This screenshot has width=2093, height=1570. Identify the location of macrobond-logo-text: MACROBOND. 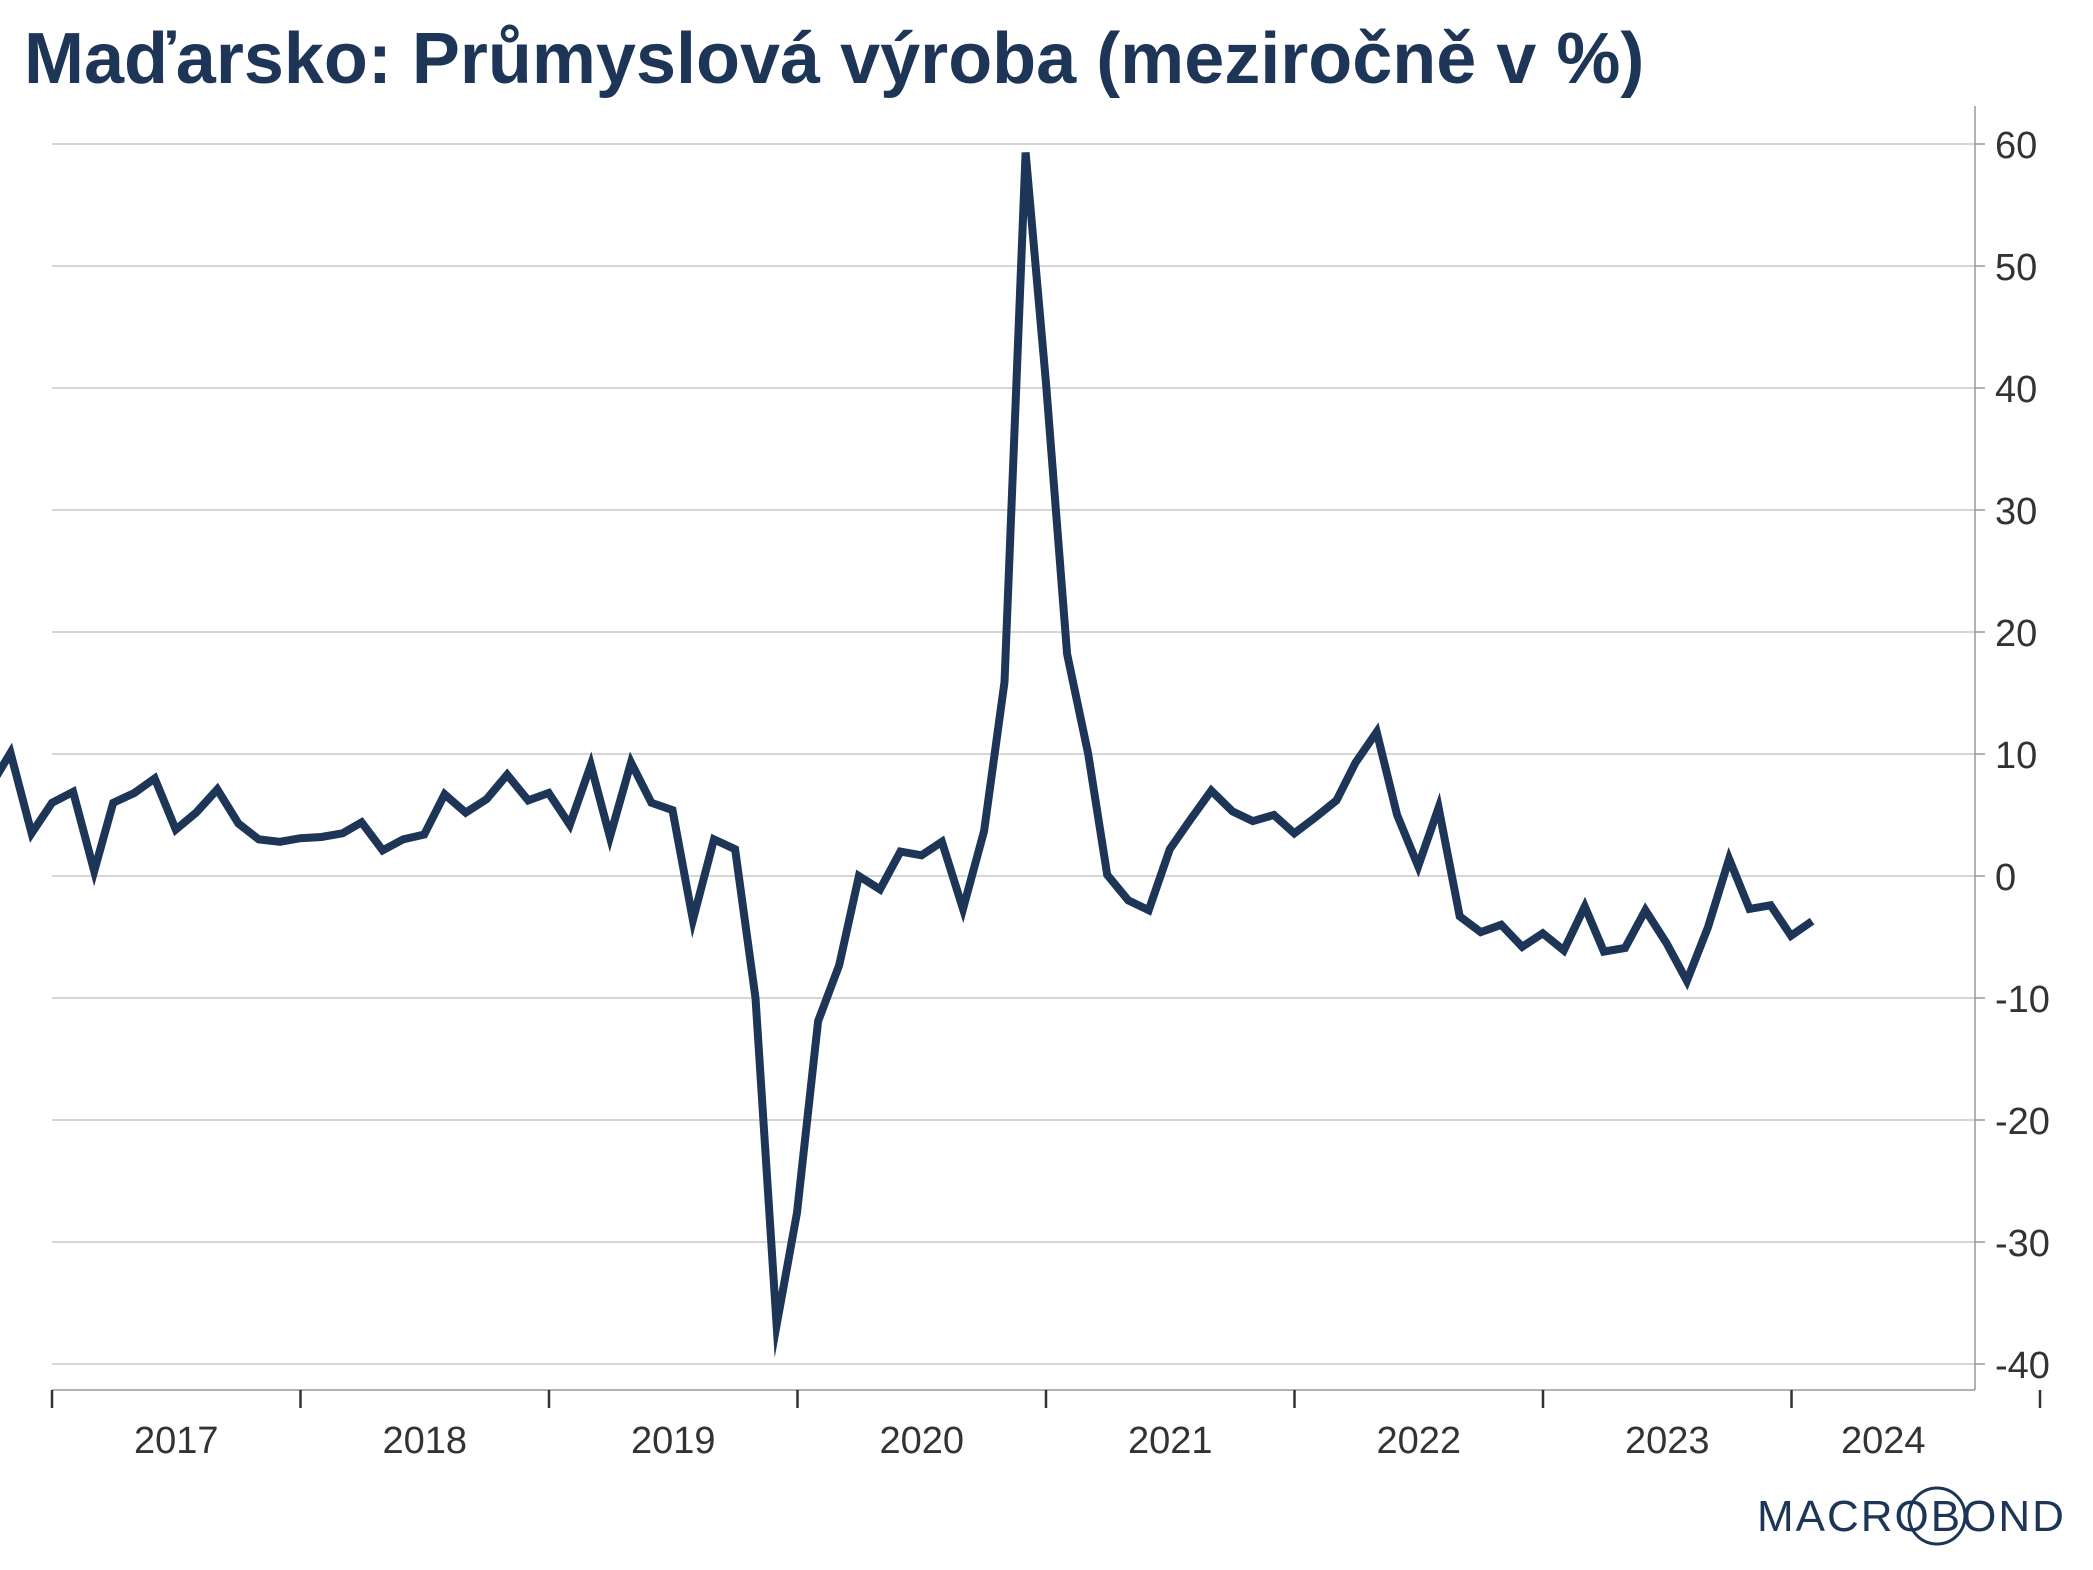
(1911, 1516).